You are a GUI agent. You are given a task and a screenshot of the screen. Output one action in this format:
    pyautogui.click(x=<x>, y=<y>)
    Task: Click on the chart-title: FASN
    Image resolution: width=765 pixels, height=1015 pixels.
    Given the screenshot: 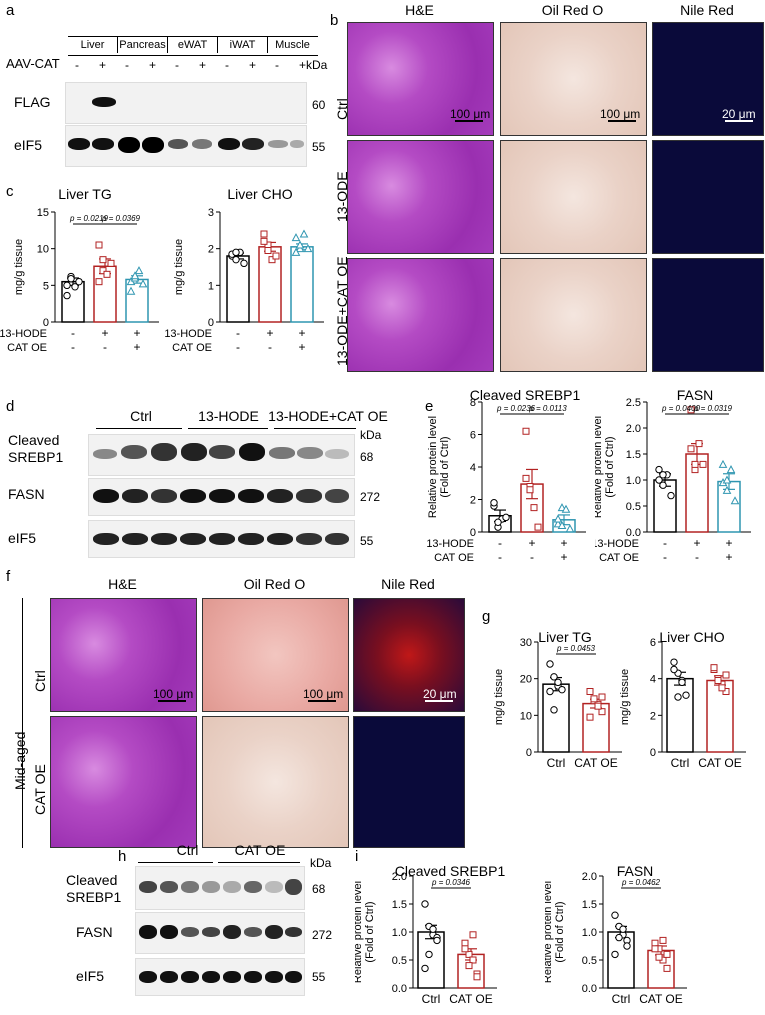 What is the action you would take?
    pyautogui.click(x=695, y=395)
    